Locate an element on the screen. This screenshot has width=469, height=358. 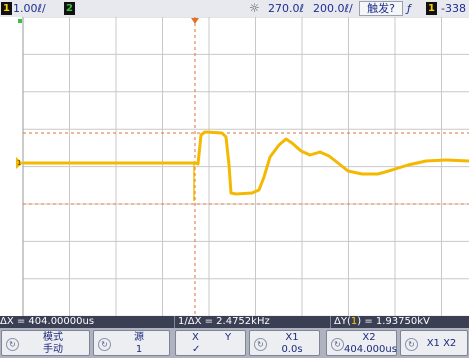
delta-y-value: ) = 1.93750kV is located at coordinates (393, 321).